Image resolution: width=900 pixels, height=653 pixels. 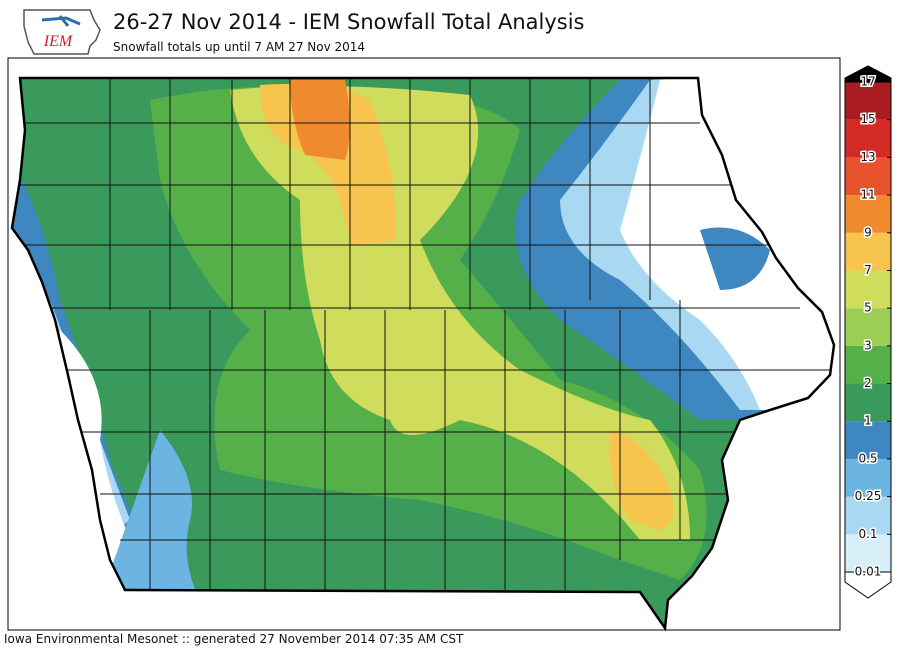 I want to click on colorbar-label: 0.25, so click(x=868, y=496).